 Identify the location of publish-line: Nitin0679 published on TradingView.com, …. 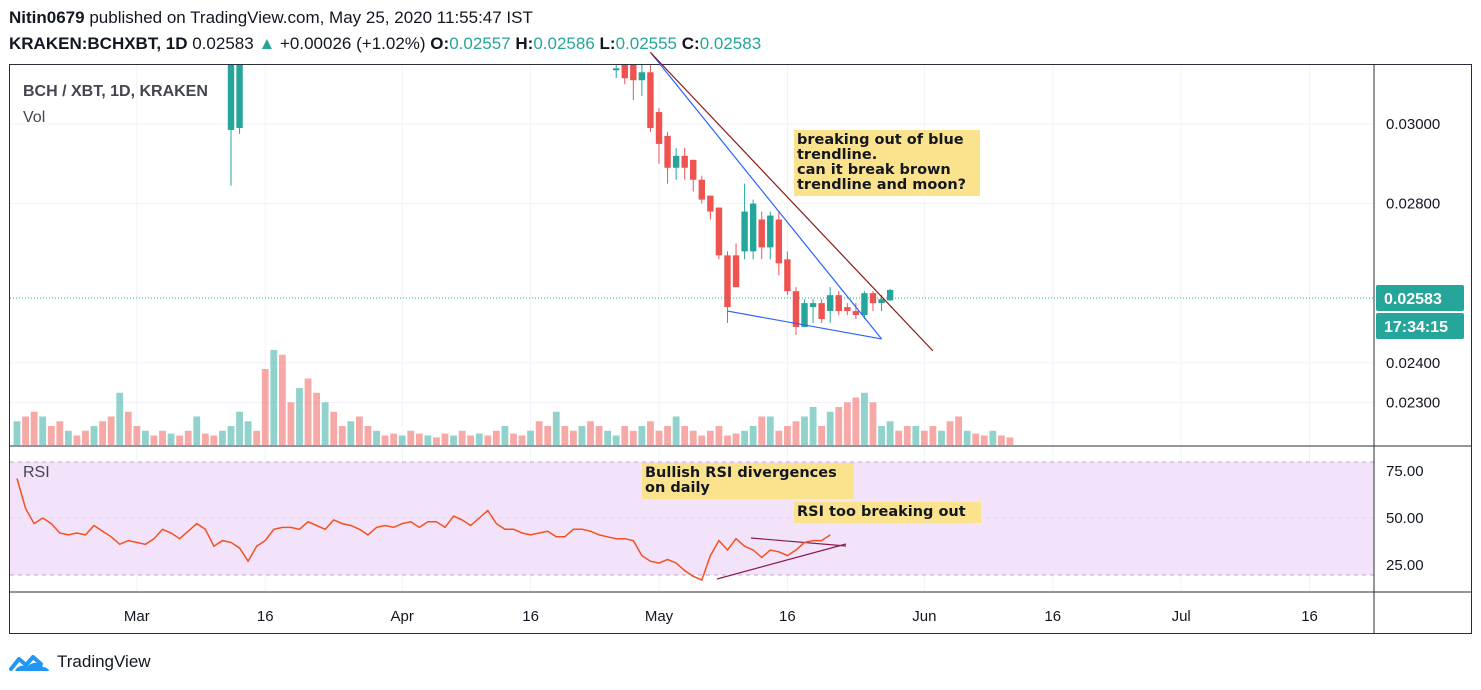
(271, 18).